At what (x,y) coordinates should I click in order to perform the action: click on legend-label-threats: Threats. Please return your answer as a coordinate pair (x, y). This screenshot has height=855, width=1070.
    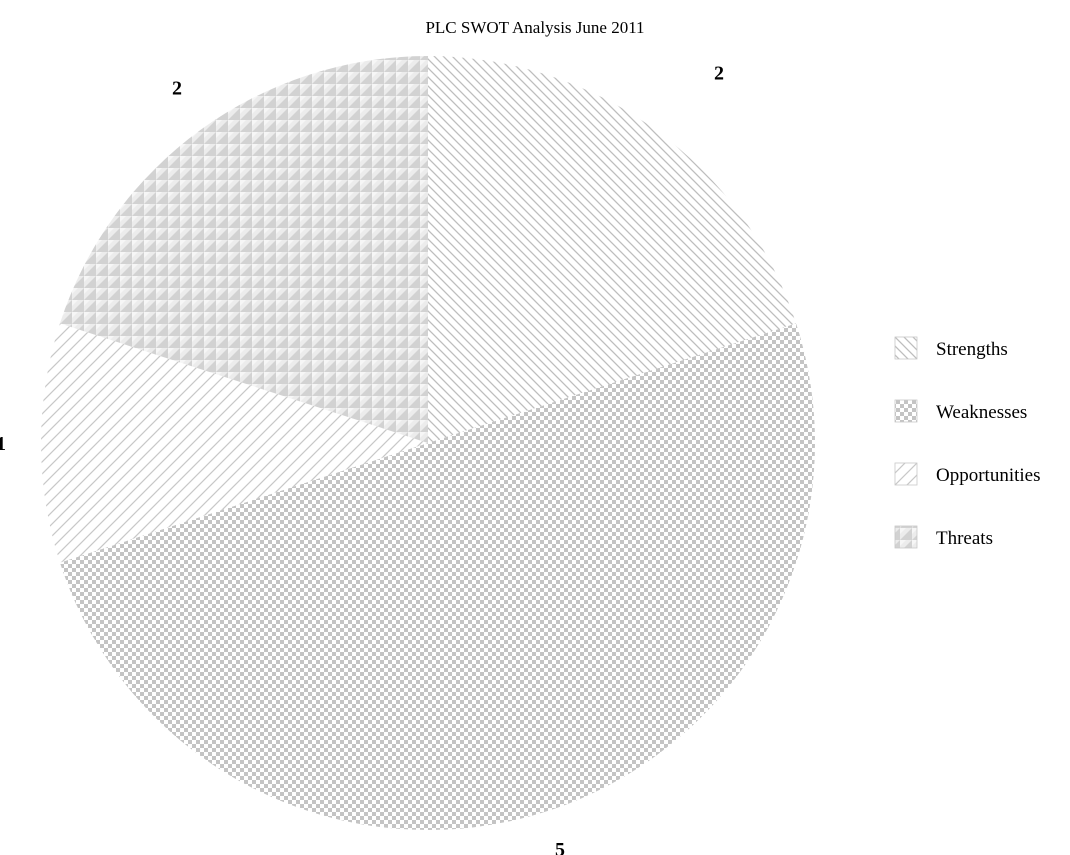
    Looking at the image, I should click on (964, 538).